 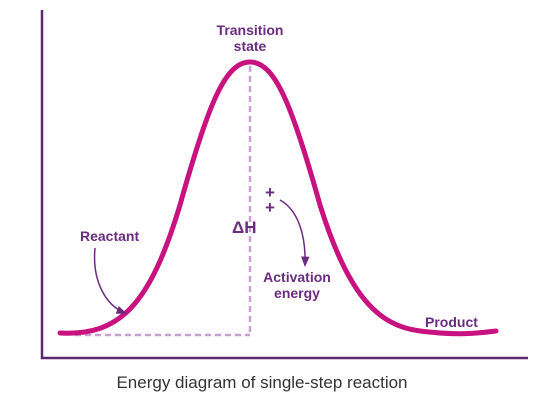 I want to click on transition-label: state, so click(x=250, y=46).